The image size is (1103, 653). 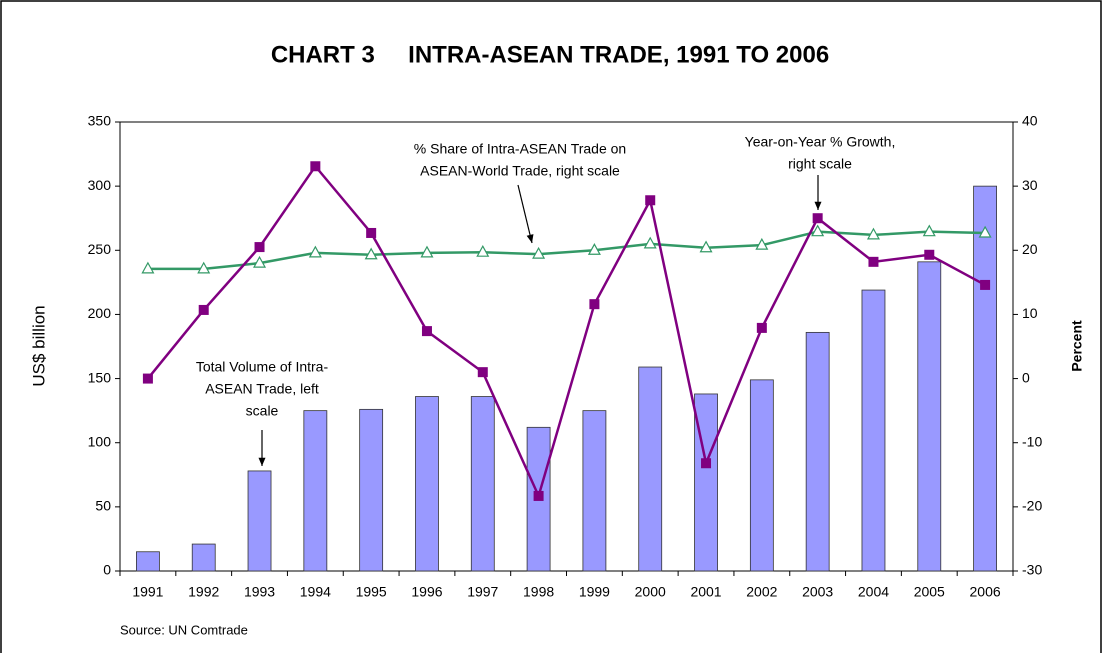 What do you see at coordinates (817, 592) in the screenshot?
I see `x-tick-label: 2003` at bounding box center [817, 592].